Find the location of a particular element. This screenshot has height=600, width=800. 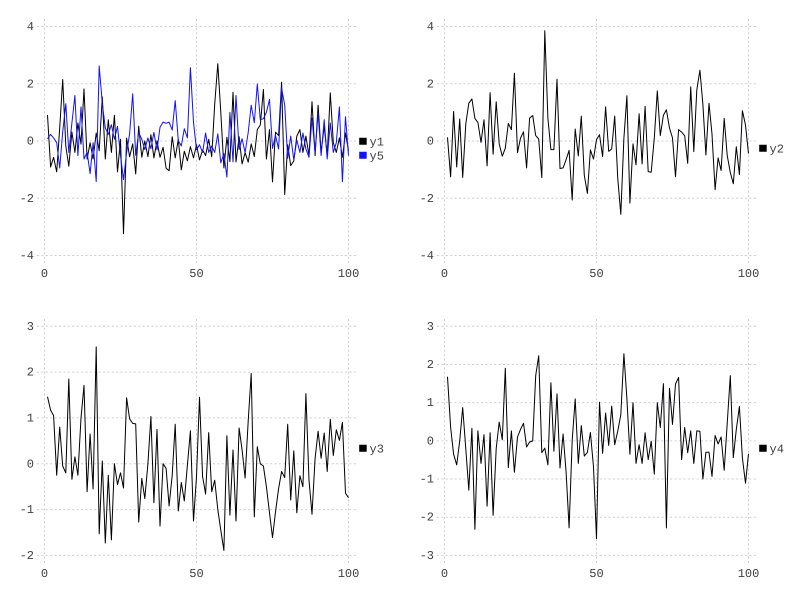

svg-text: y4 is located at coordinates (777, 449).